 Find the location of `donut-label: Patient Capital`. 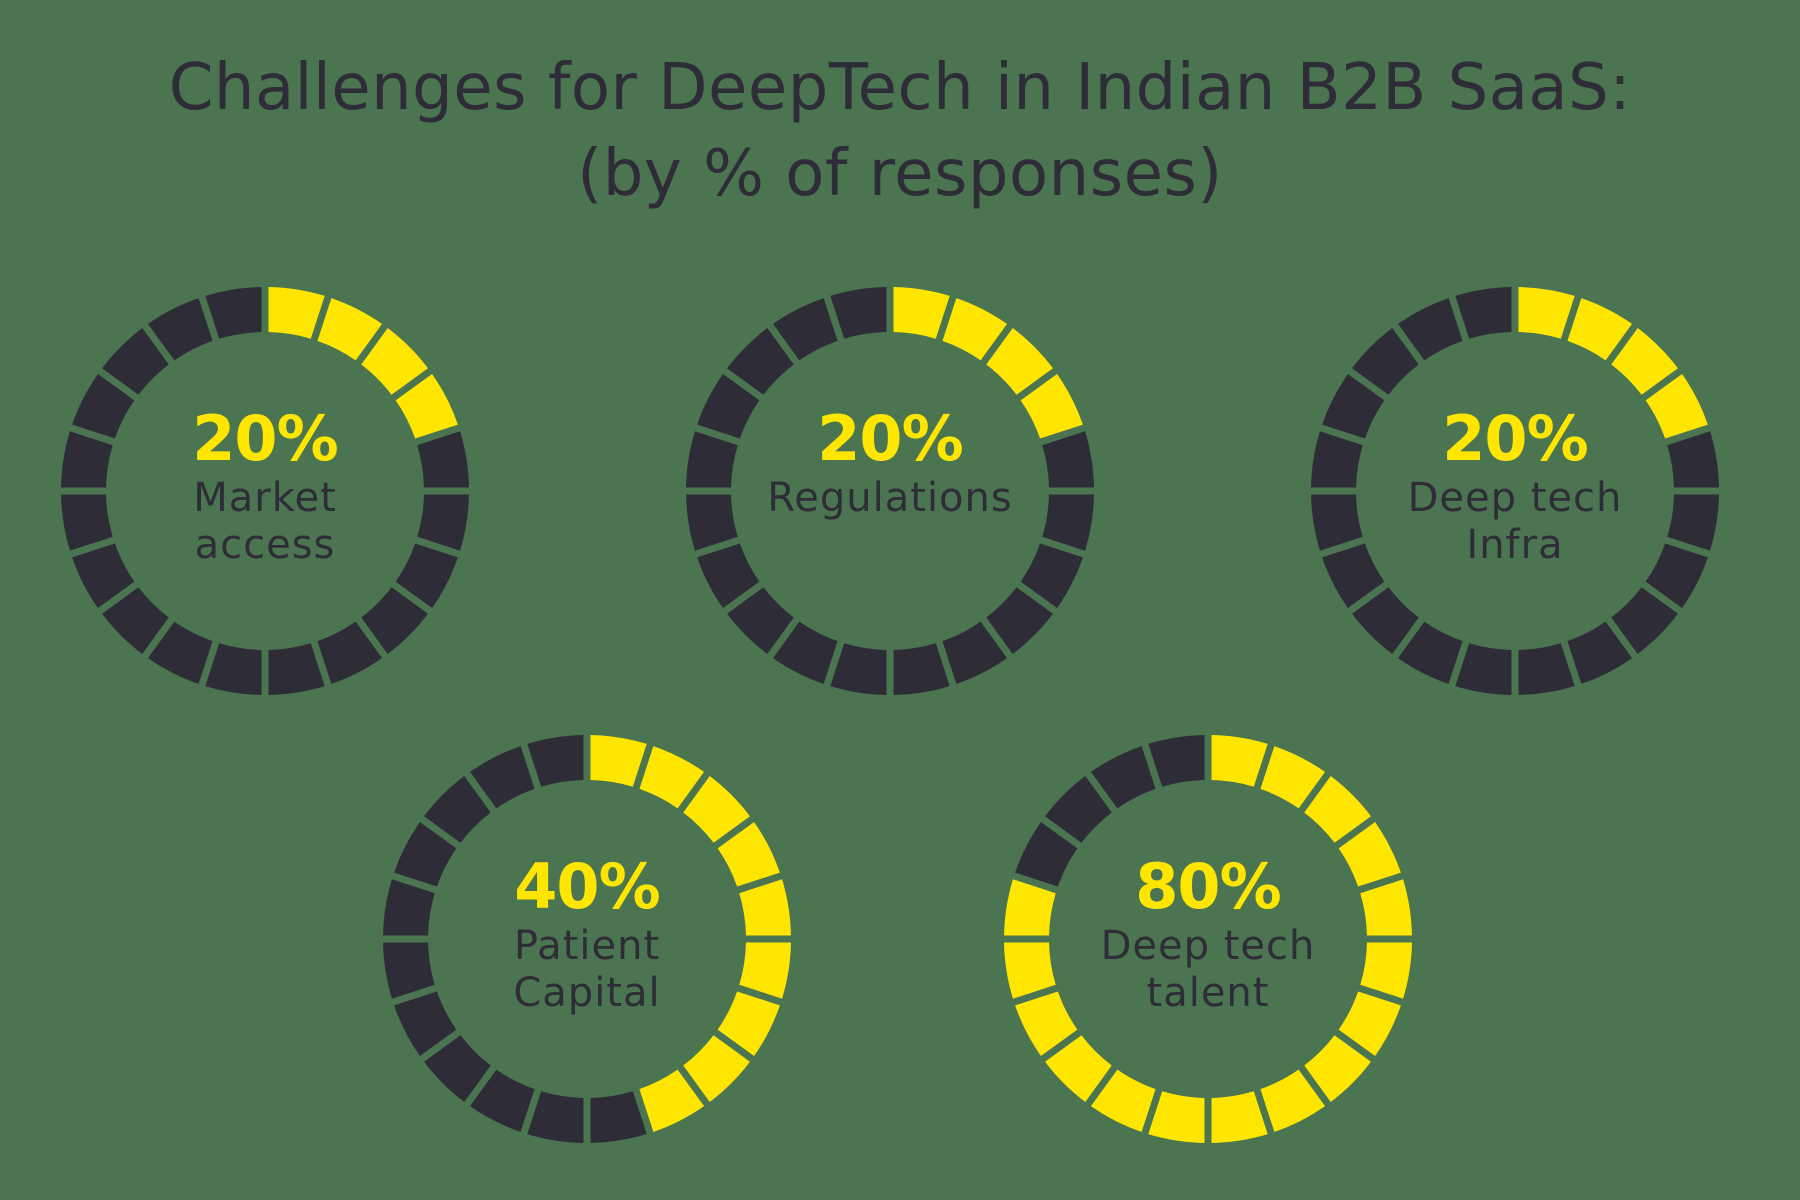

donut-label: Patient Capital is located at coordinates (587, 970).